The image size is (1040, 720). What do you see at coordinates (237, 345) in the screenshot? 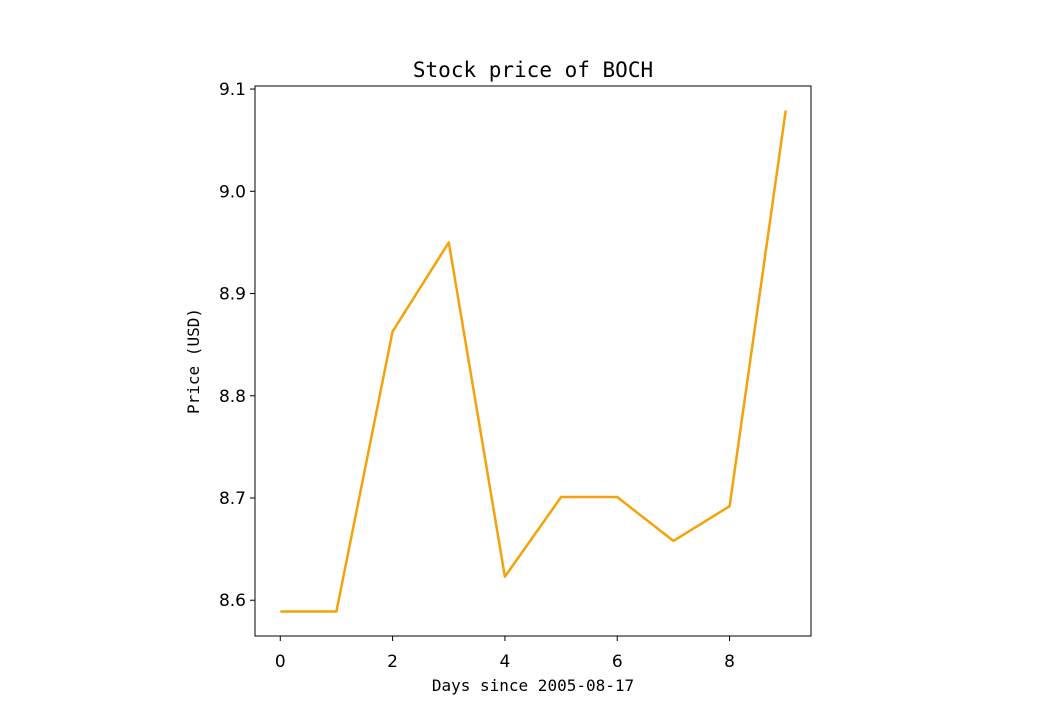
I see `y-axis-ticks: 8.6 8.7 8.8 8.9 9.0 9.1` at bounding box center [237, 345].